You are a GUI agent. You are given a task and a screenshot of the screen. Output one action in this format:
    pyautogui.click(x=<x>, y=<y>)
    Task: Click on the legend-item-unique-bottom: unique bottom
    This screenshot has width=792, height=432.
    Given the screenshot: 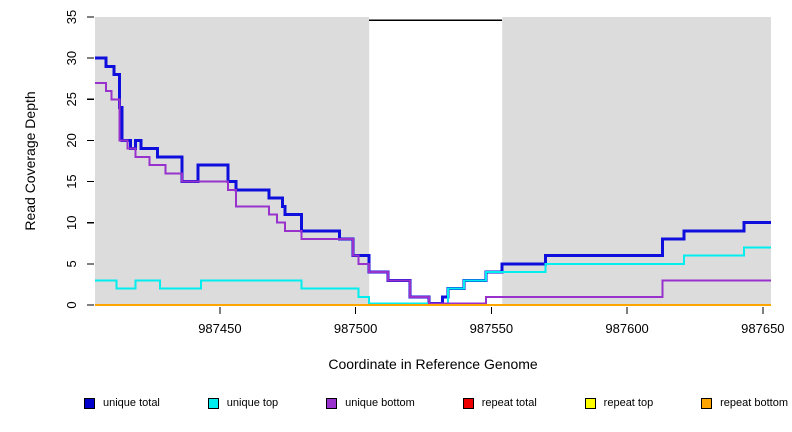 What is the action you would take?
    pyautogui.click(x=370, y=403)
    